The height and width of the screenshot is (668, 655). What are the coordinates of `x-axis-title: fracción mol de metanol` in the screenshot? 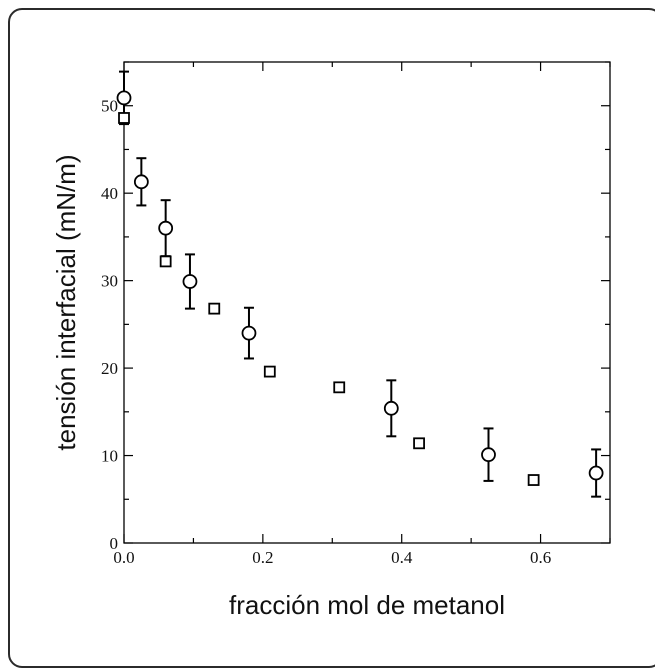 It's located at (367, 605).